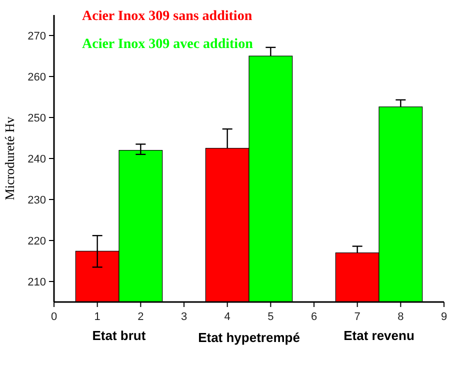 The height and width of the screenshot is (371, 455). I want to click on y-tick-label: 250, so click(37, 118).